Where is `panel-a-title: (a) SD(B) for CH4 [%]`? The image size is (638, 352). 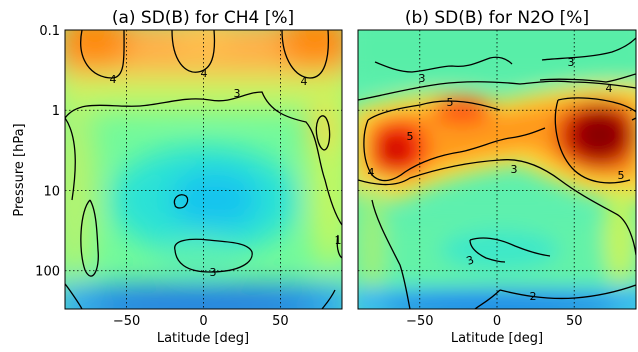 panel-a-title: (a) SD(B) for CH4 [%] is located at coordinates (203, 18).